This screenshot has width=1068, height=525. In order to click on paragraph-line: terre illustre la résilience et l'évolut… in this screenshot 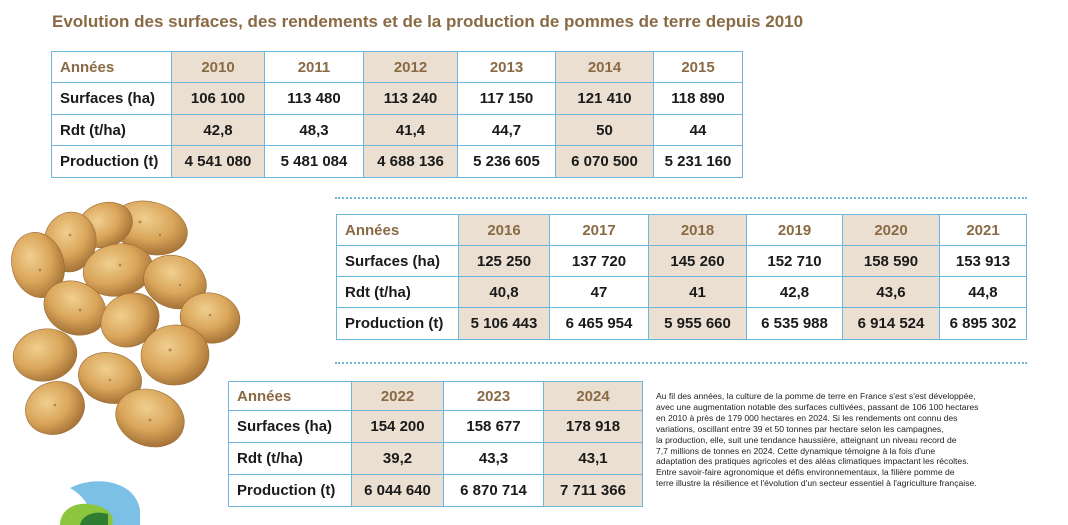, I will do `click(816, 483)`.